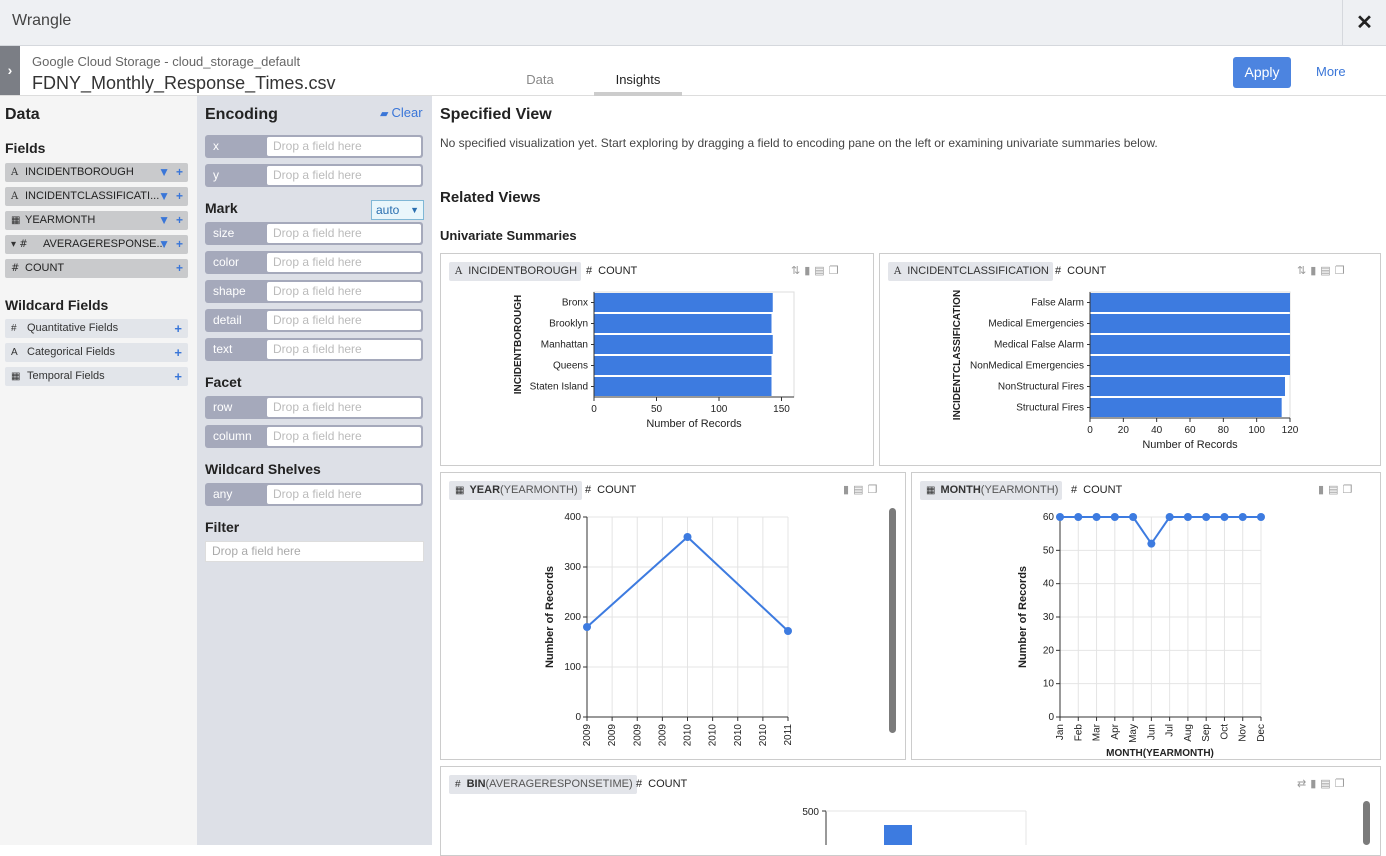 This screenshot has width=1386, height=856. I want to click on shelf-column: column Drop a field here, so click(314, 436).